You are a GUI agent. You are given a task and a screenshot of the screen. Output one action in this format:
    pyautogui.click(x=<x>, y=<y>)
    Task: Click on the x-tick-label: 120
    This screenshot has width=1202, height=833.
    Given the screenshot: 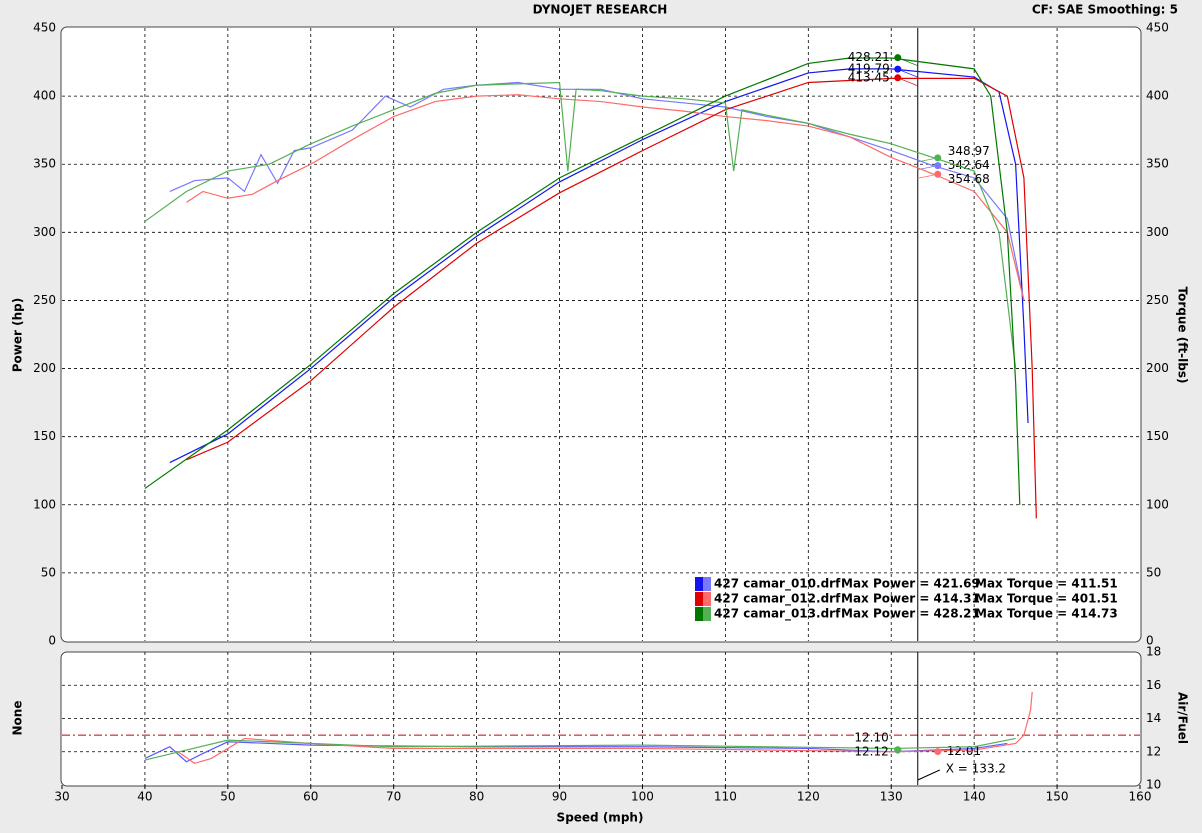 What is the action you would take?
    pyautogui.click(x=808, y=797)
    